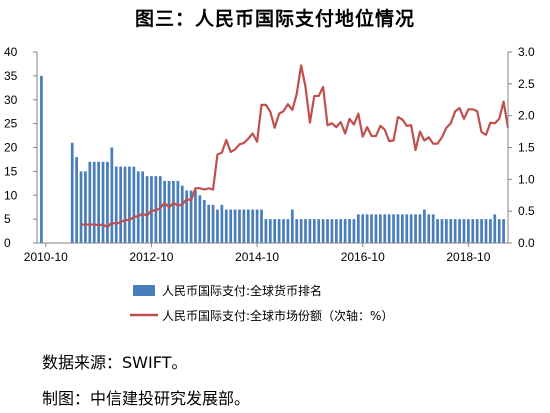  Describe the element at coordinates (526, 84) in the screenshot. I see `y-right-tick-label: 2.5` at that location.